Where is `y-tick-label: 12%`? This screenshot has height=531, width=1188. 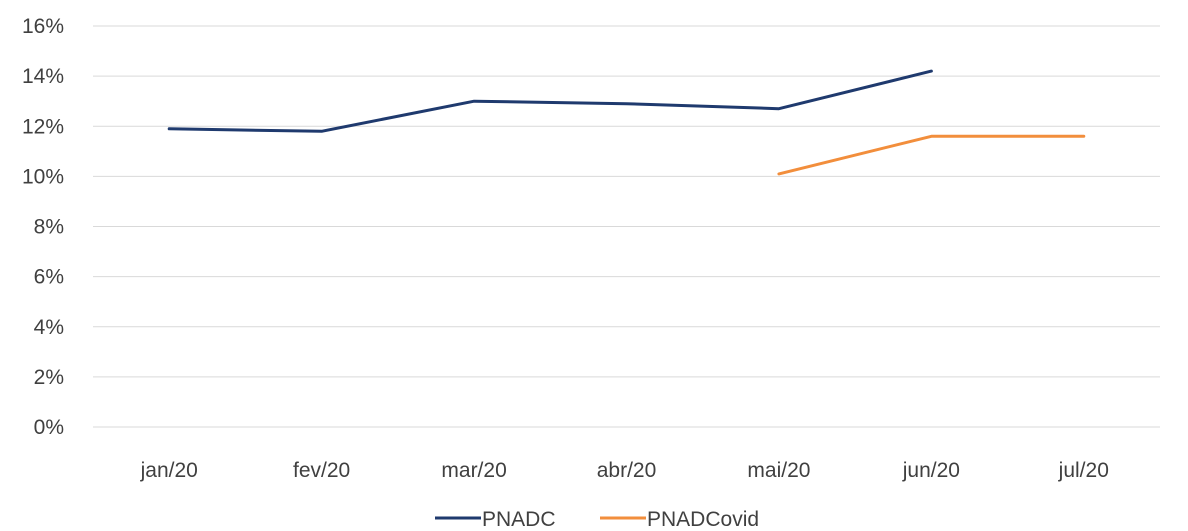
y-tick-label: 12% is located at coordinates (43, 126).